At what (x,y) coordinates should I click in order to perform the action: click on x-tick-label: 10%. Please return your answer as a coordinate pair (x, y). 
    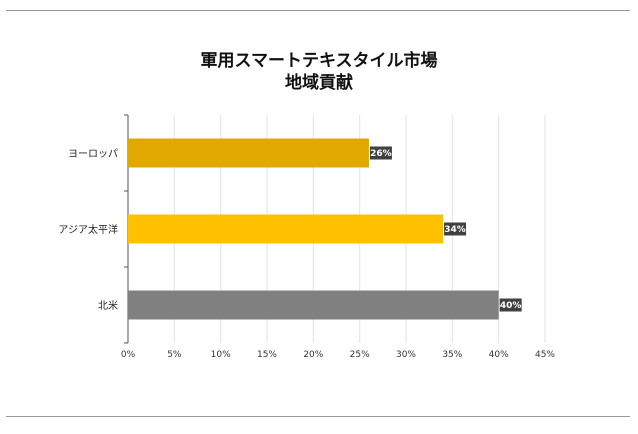
    Looking at the image, I should click on (221, 355).